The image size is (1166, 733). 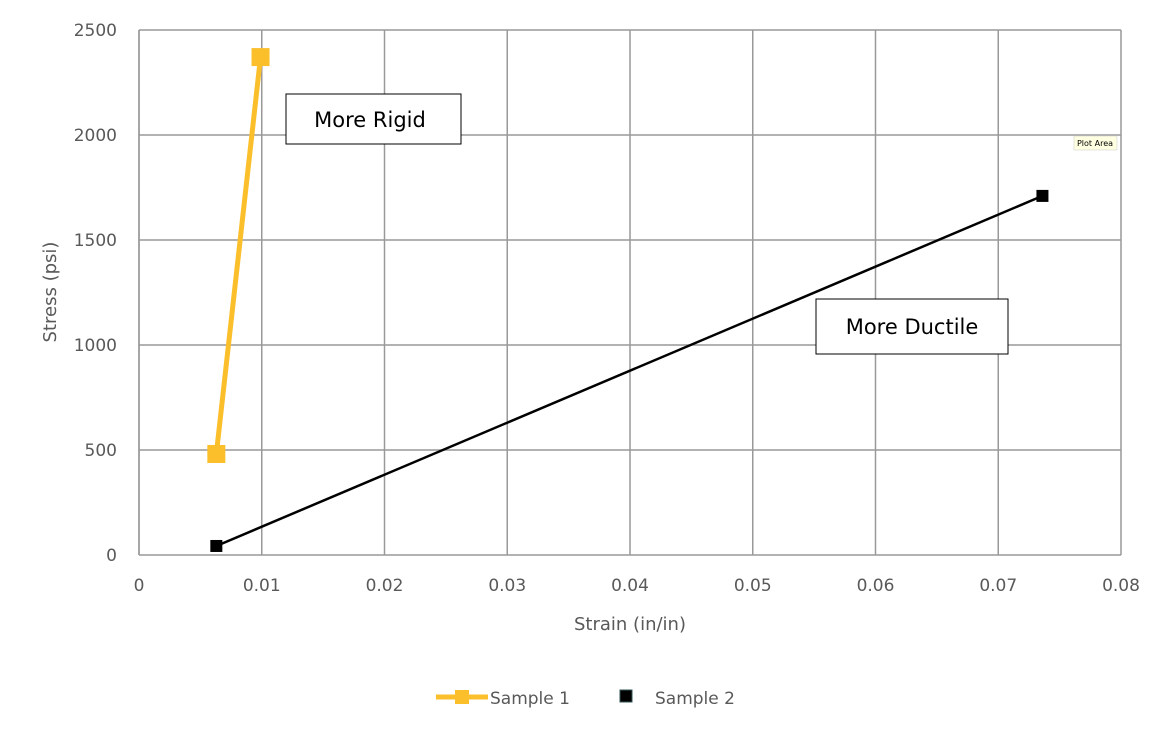 I want to click on annotation-more-rigid: More Rigid, so click(x=373, y=119).